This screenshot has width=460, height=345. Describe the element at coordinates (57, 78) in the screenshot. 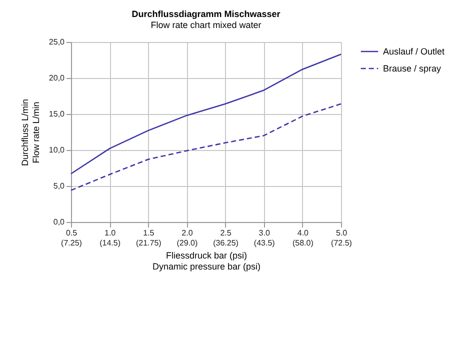

I see `y-tick-label: 20,0` at that location.